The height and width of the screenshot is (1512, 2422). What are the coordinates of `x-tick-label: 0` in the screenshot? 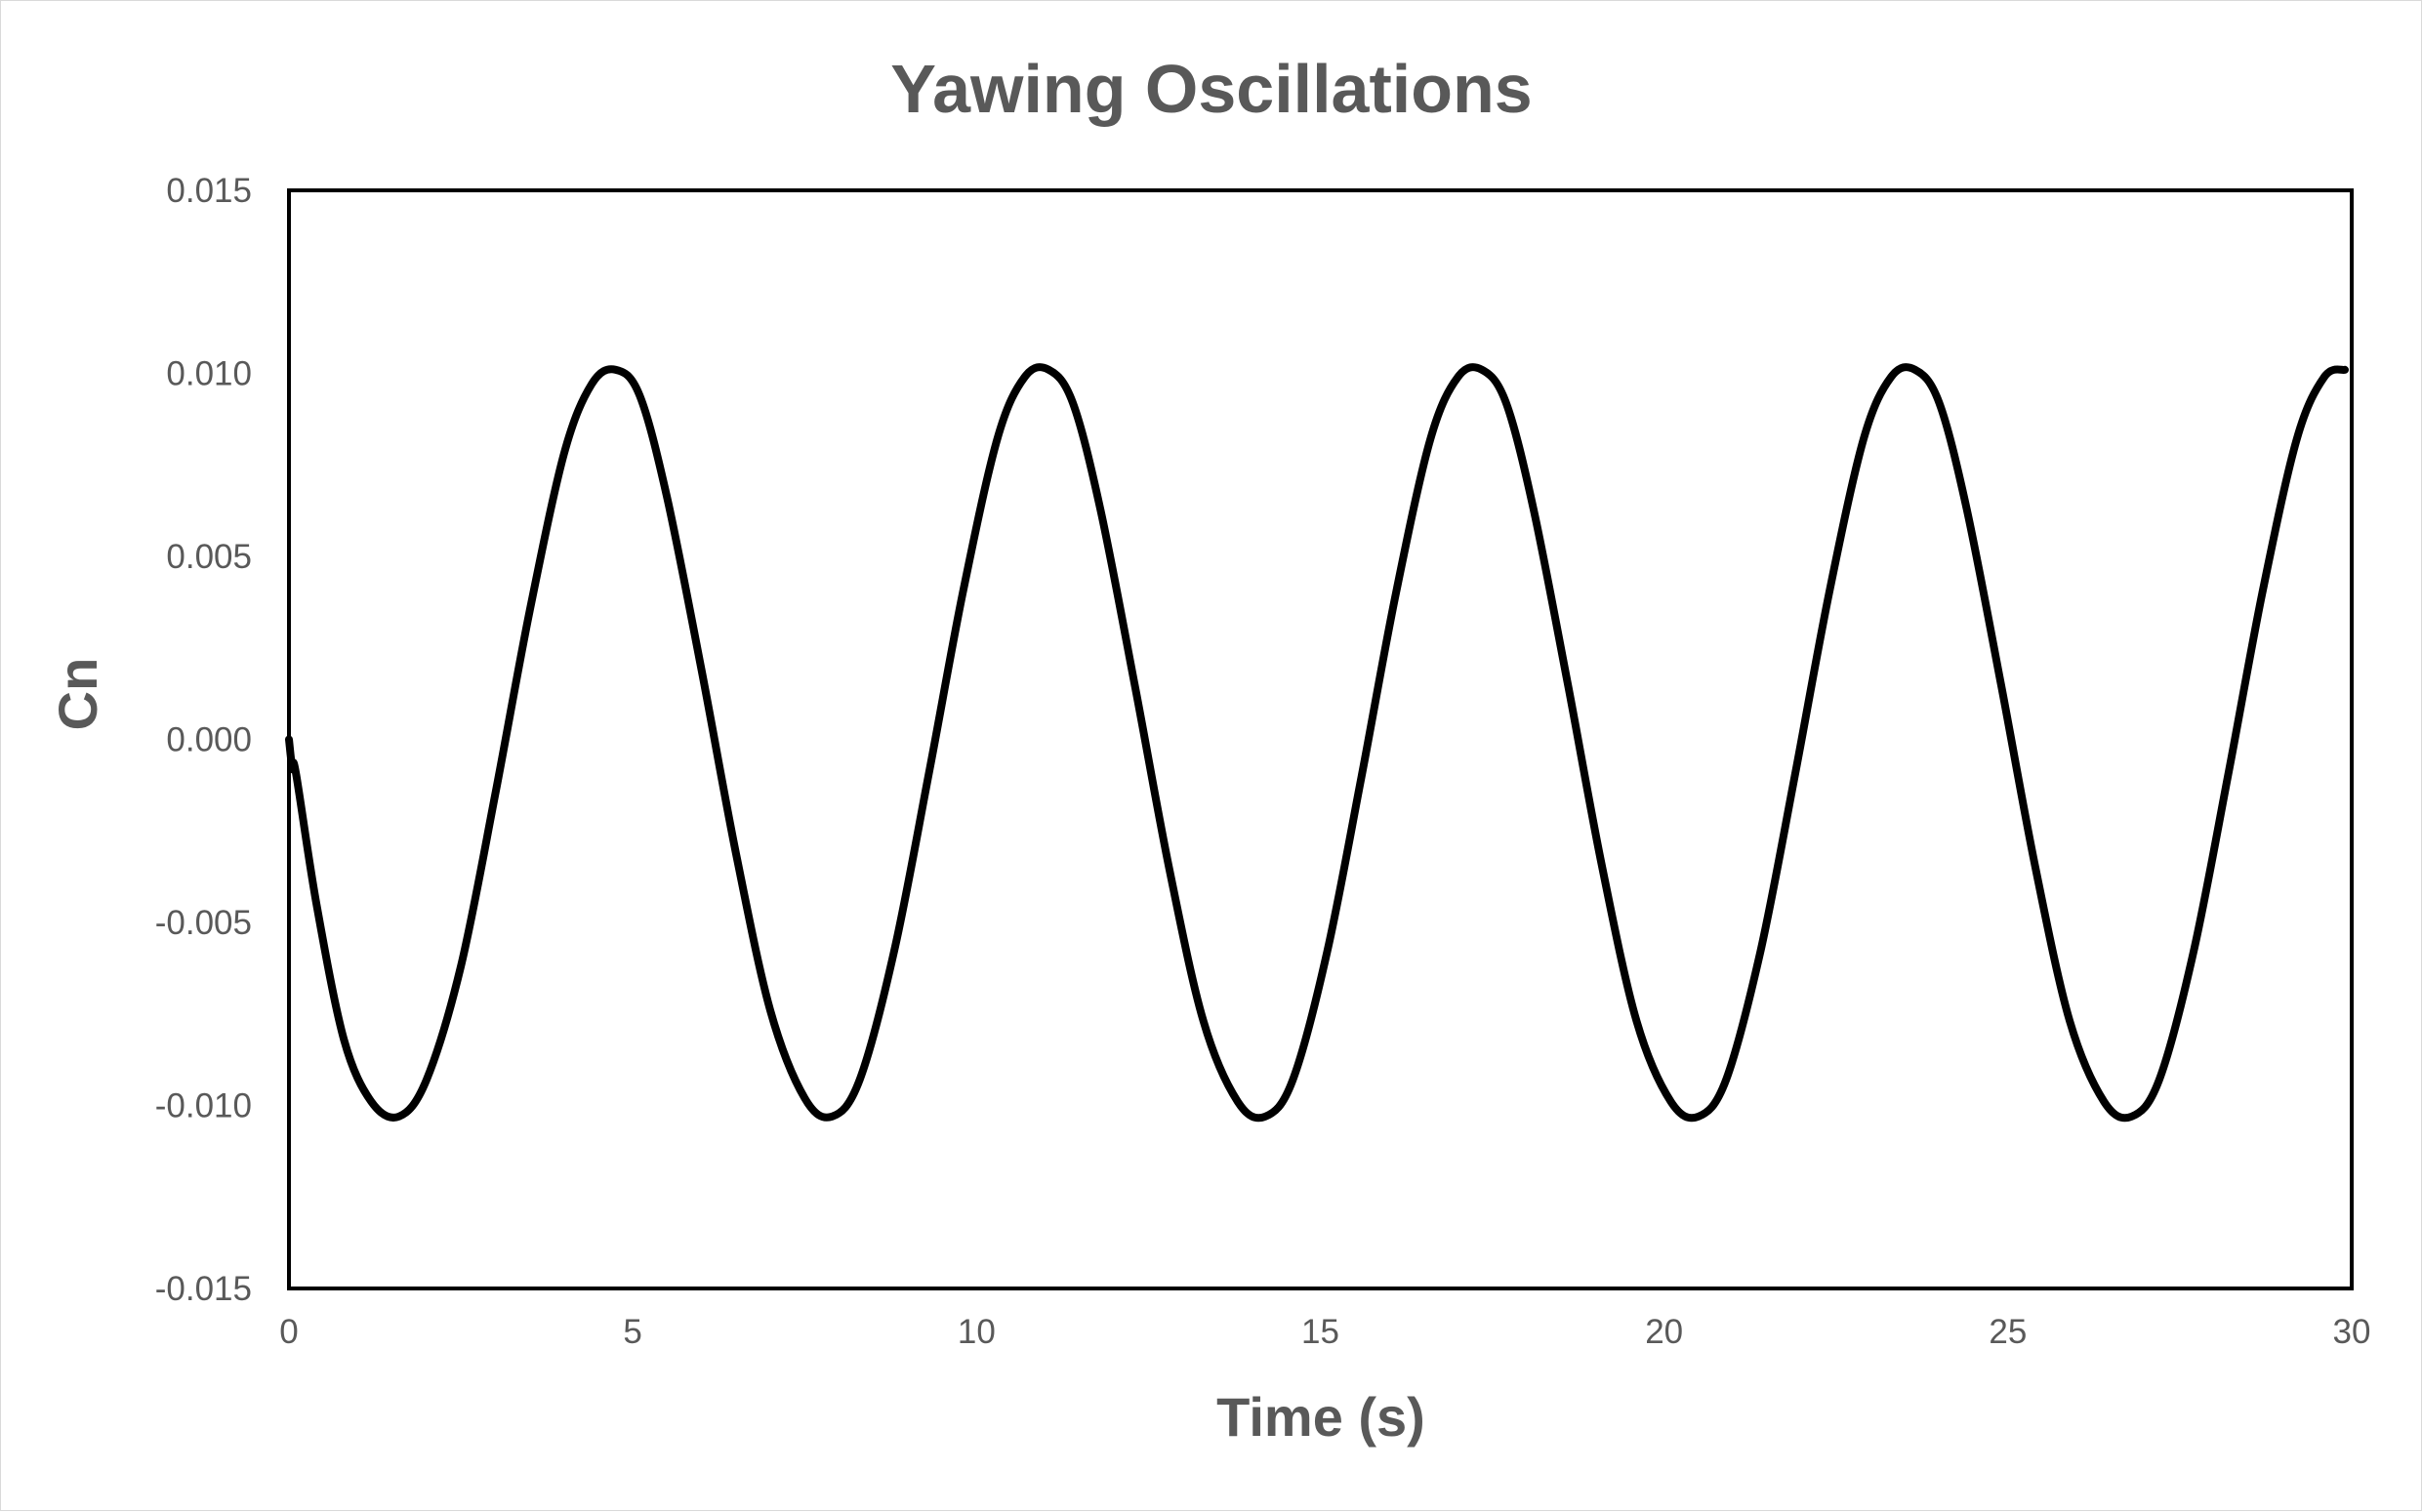 It's located at (288, 1332).